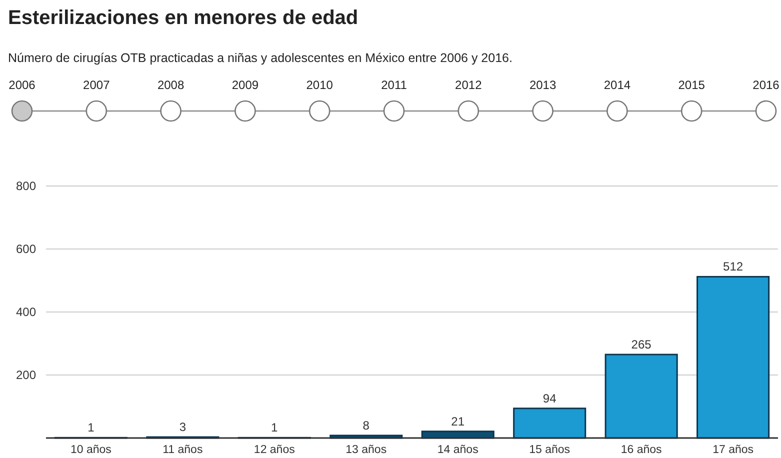 This screenshot has width=781, height=458. What do you see at coordinates (245, 85) in the screenshot?
I see `text: 2009` at bounding box center [245, 85].